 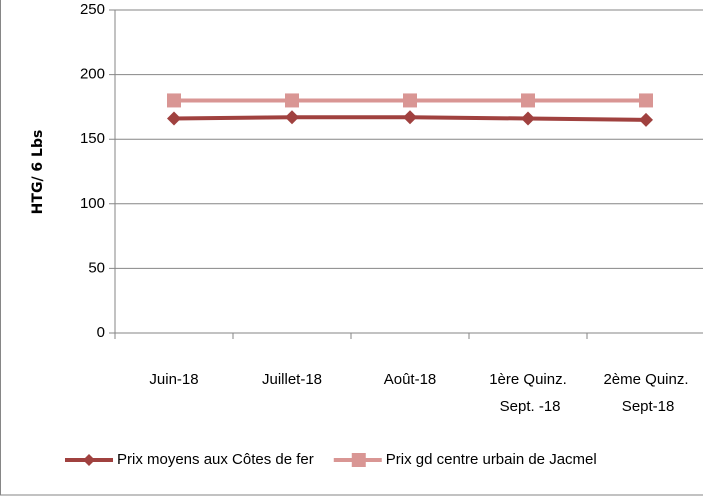 I want to click on y-axis-label: HTG/ 6 Lbs, so click(x=38, y=172).